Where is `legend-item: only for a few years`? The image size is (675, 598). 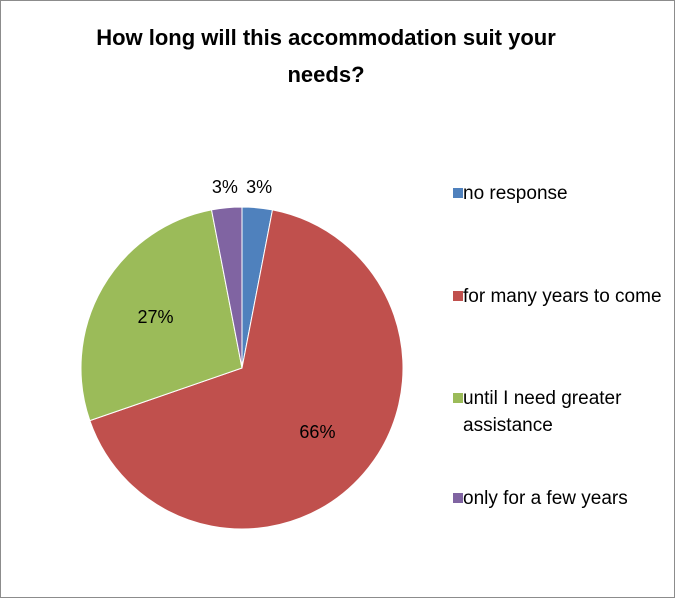 legend-item: only for a few years is located at coordinates (560, 498).